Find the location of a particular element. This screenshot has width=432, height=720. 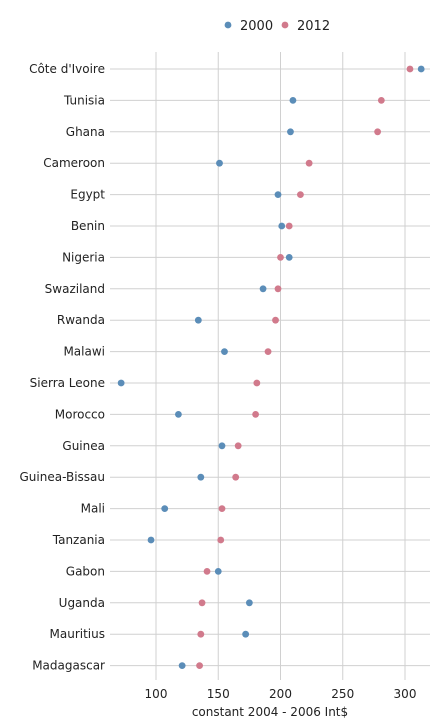

category-label: Mauritius is located at coordinates (77, 634).